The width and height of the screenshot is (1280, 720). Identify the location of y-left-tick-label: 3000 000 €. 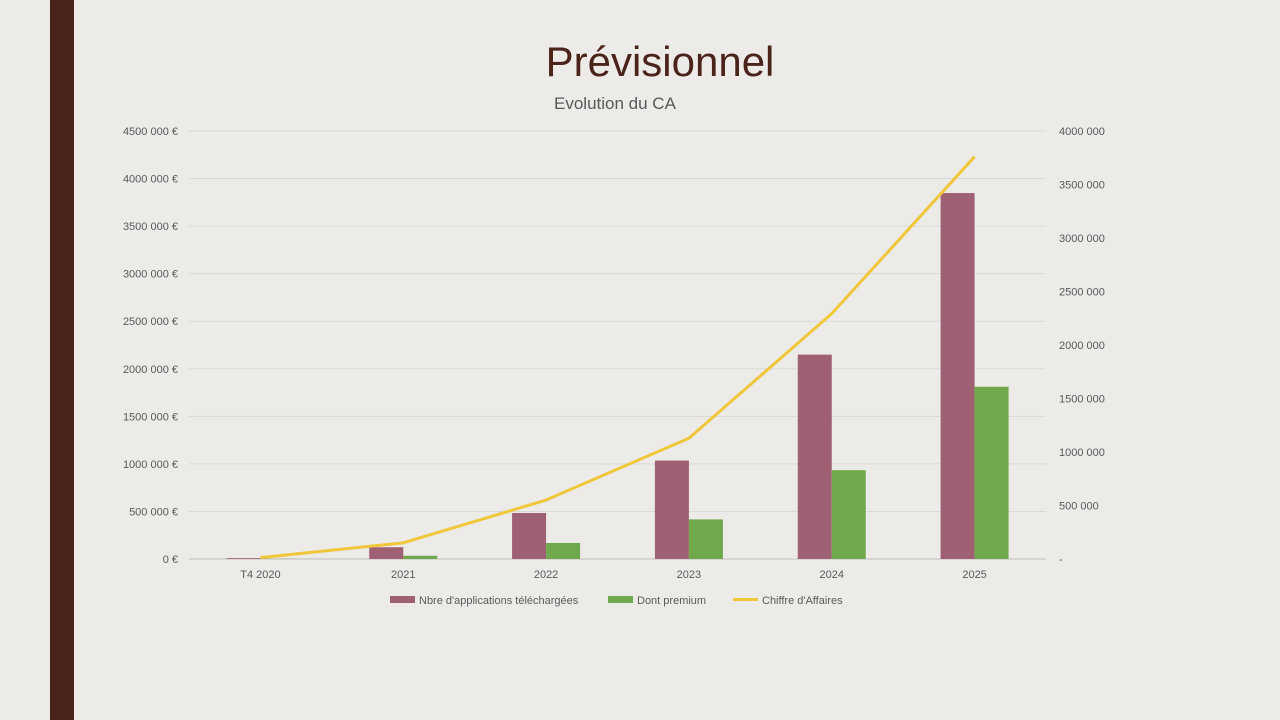
(150, 275).